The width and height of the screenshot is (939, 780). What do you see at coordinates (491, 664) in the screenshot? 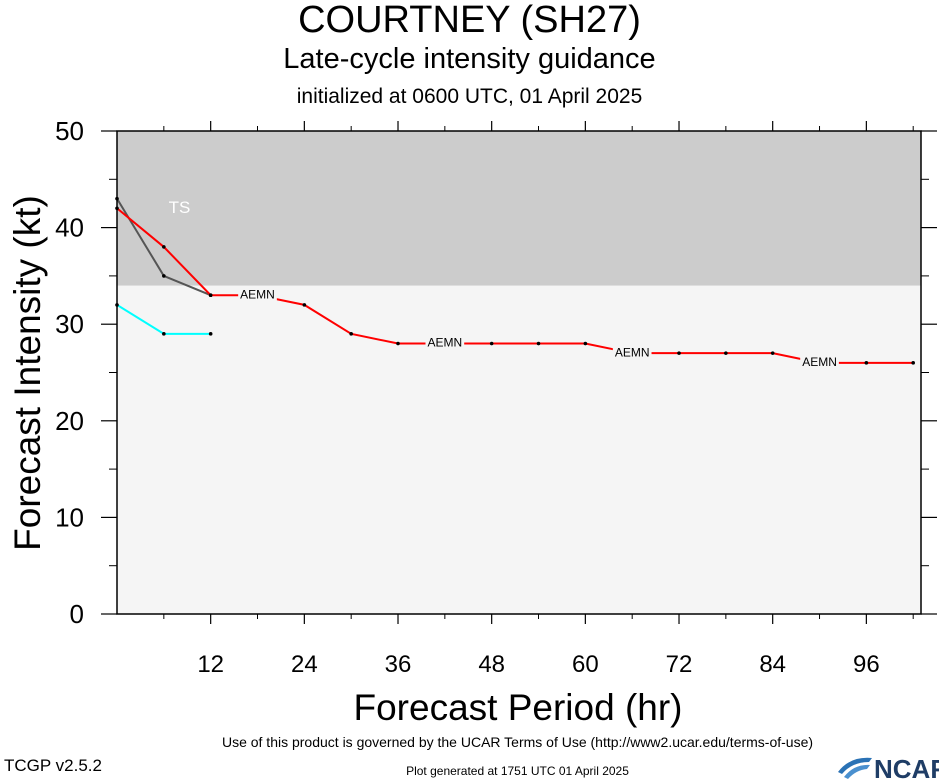
I see `x-tick-label: 48` at bounding box center [491, 664].